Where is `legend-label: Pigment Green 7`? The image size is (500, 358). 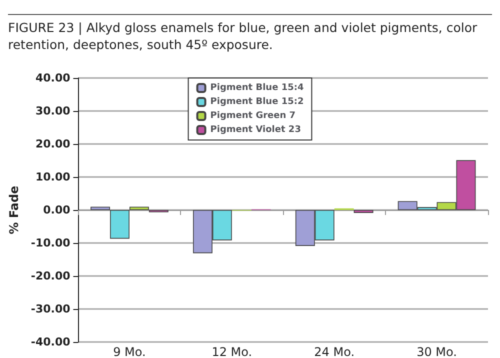
legend-label: Pigment Green 7 is located at coordinates (253, 116).